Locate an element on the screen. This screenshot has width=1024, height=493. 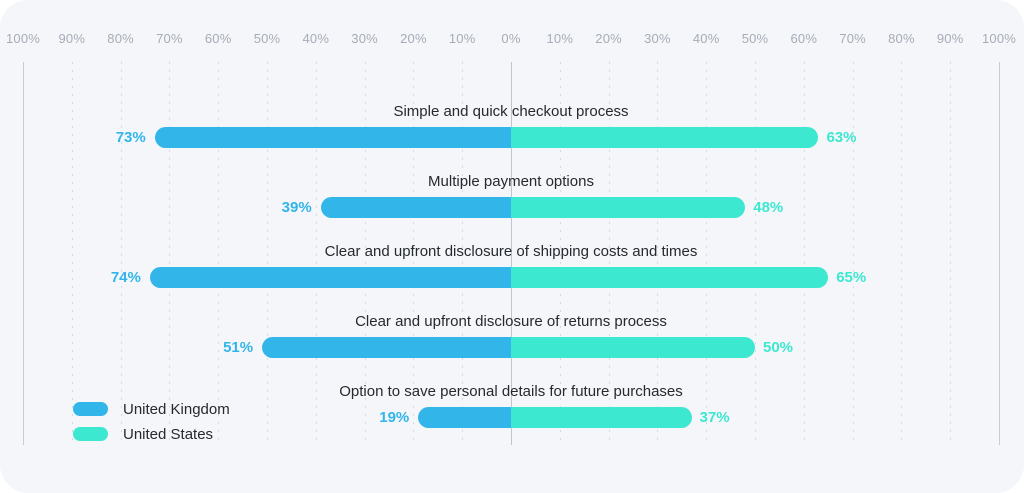
value-label-left: 19% is located at coordinates (394, 417).